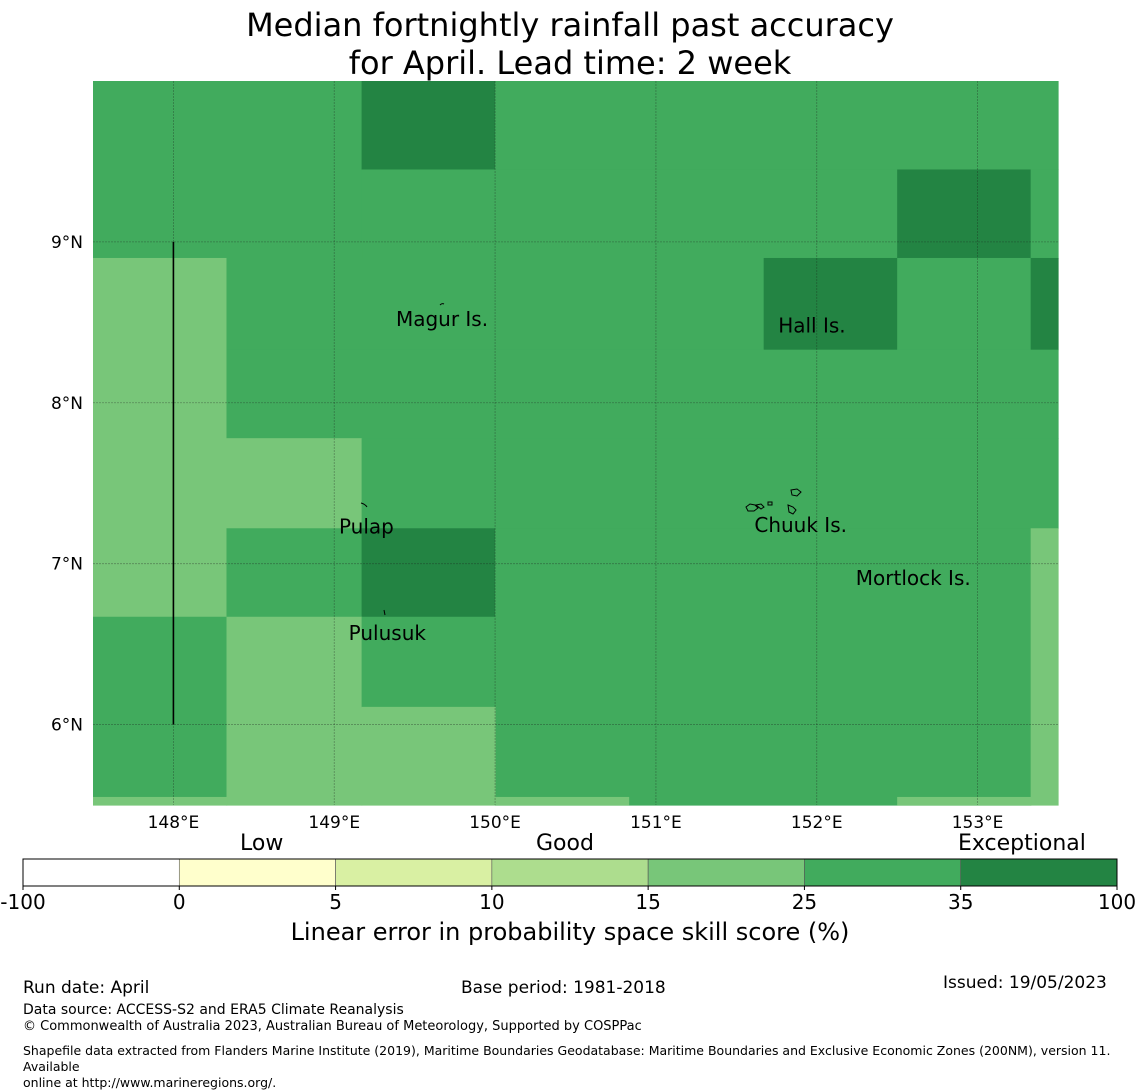 This screenshot has width=1140, height=1091. Describe the element at coordinates (334, 823) in the screenshot. I see `lon-tick-label: 149°E` at that location.